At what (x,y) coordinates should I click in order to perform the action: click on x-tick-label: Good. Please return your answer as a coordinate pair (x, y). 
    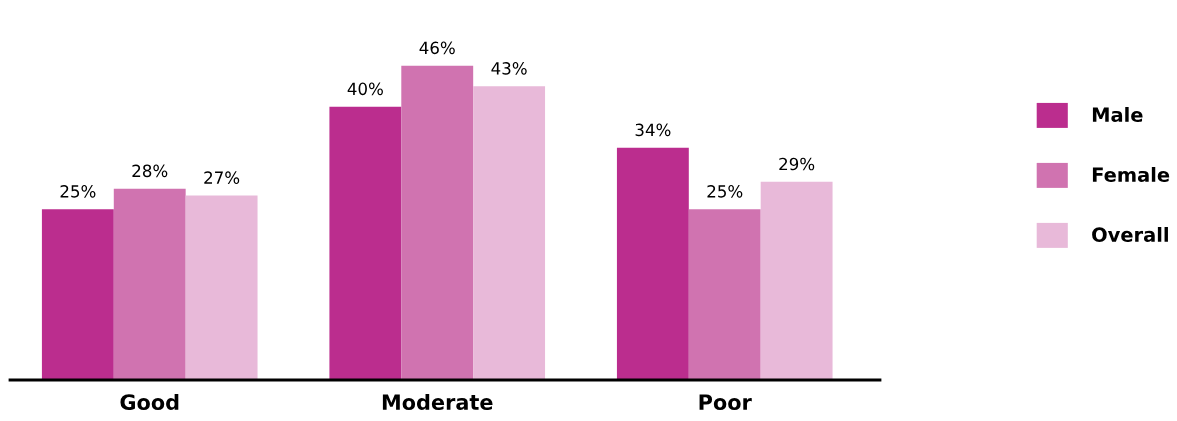
    Looking at the image, I should click on (149, 402).